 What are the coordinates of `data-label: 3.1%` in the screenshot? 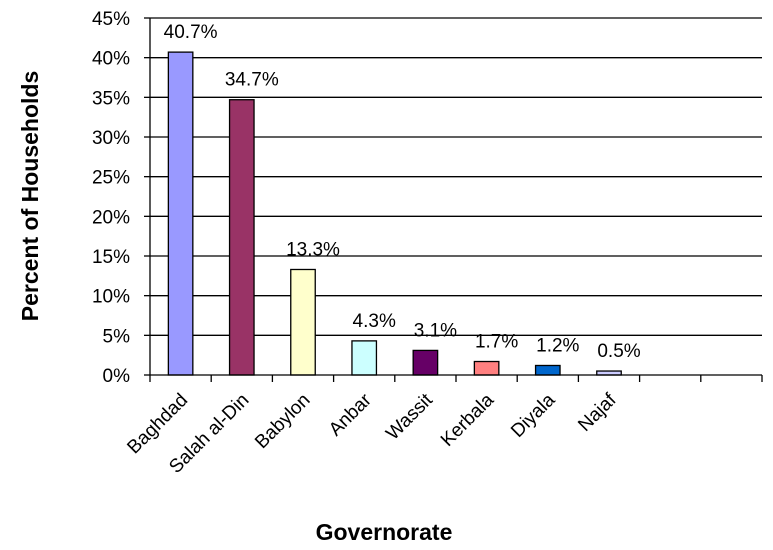 It's located at (435, 330).